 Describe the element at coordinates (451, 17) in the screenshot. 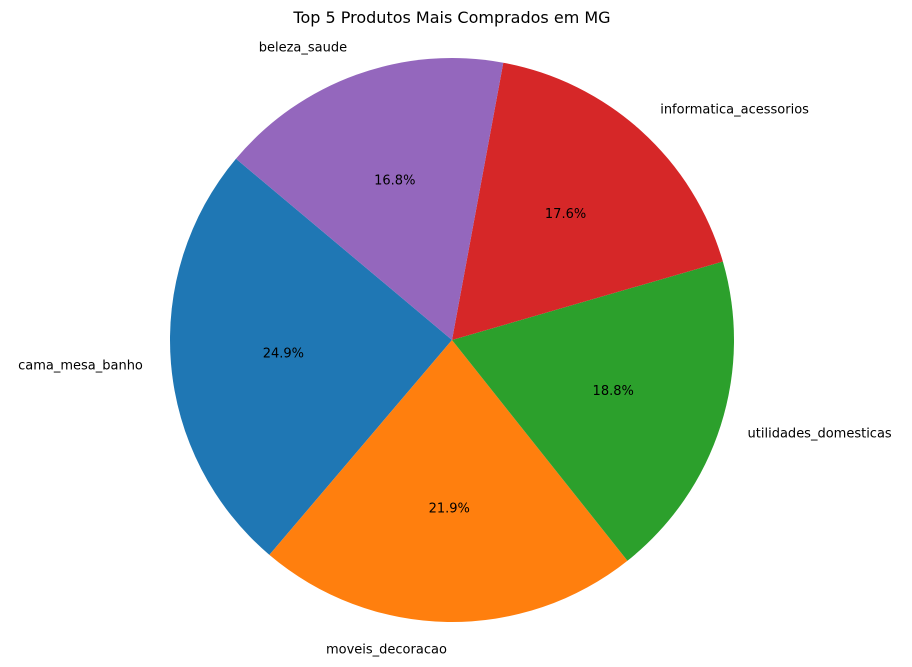

I see `chart-title: Top 5 Produtos Mais Comprados em MG` at that location.